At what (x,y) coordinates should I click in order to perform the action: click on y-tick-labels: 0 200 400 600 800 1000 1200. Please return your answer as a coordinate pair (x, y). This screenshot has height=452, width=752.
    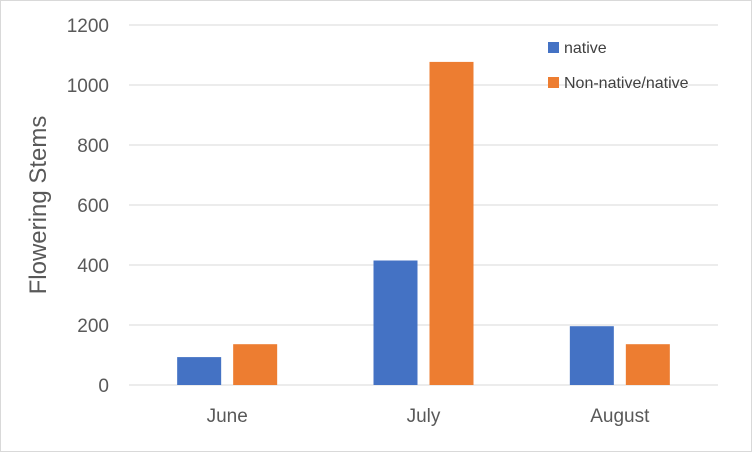
    Looking at the image, I should click on (88, 206).